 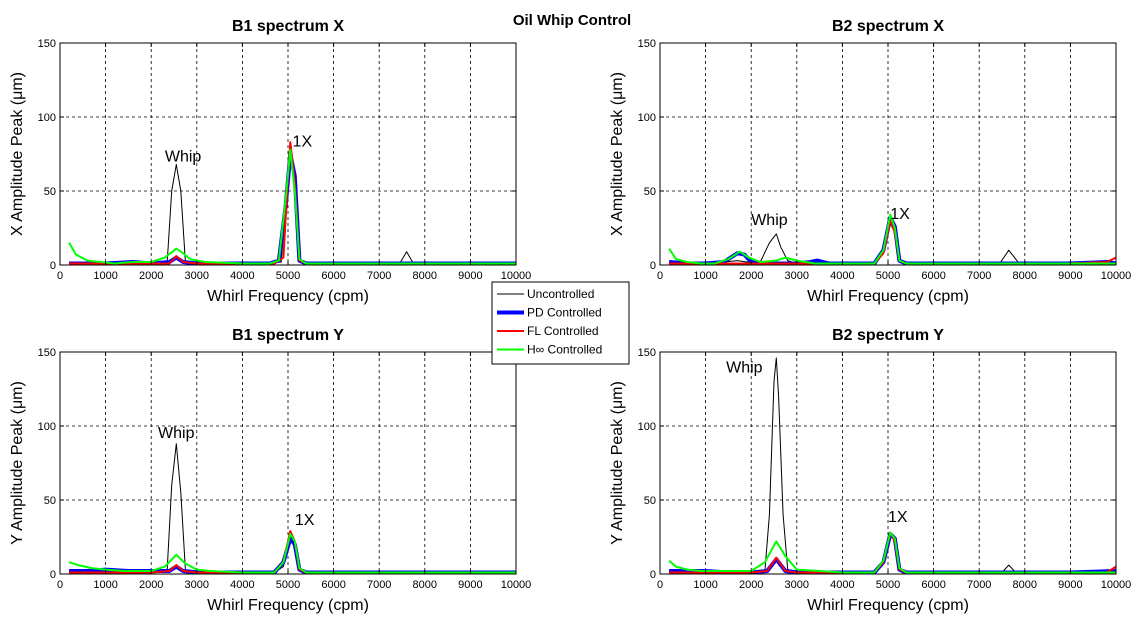 What do you see at coordinates (888, 26) in the screenshot?
I see `panel-title: B2 spectrum X` at bounding box center [888, 26].